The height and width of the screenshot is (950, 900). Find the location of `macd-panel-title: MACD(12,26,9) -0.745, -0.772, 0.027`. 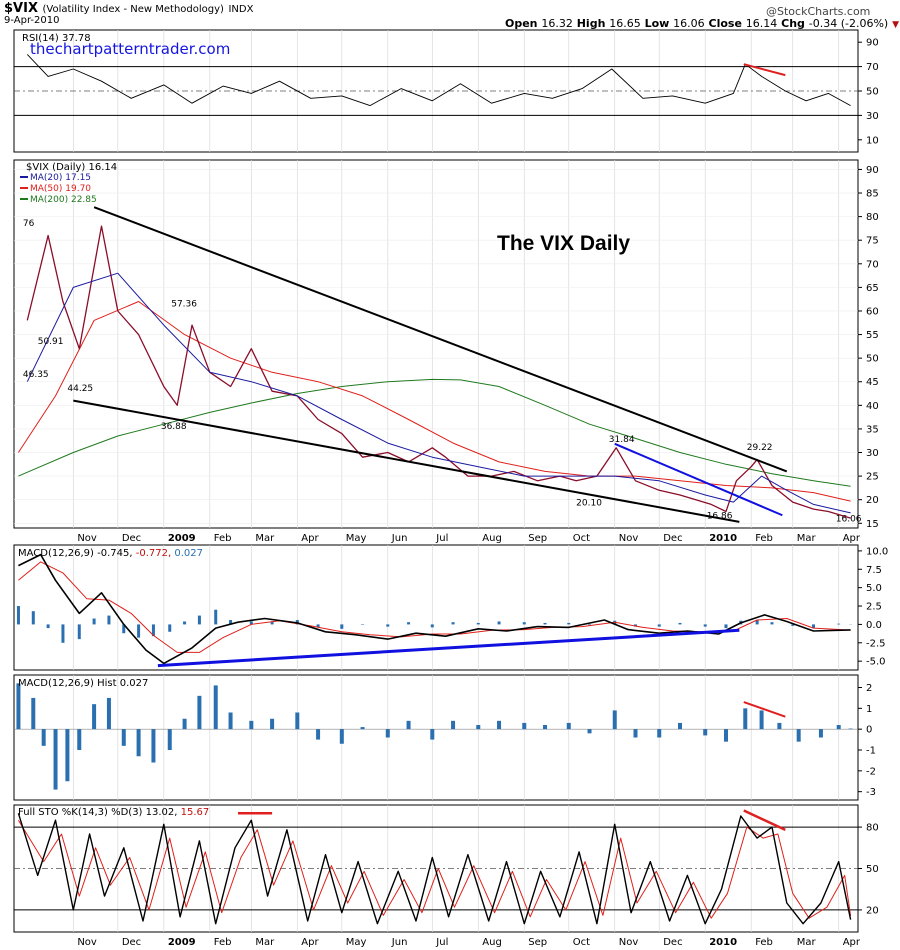

macd-panel-title: MACD(12,26,9) -0.745, -0.772, 0.027 is located at coordinates (110, 553).